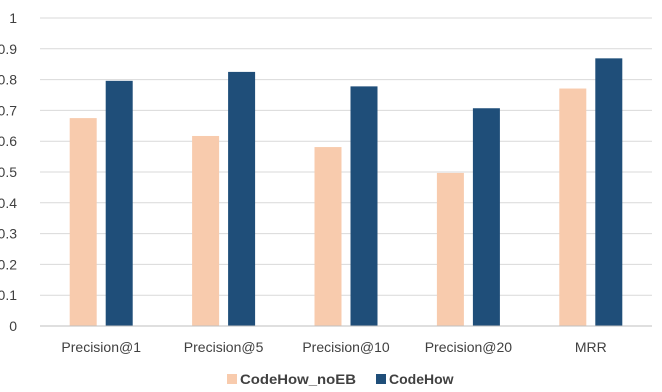 The height and width of the screenshot is (392, 662). Describe the element at coordinates (8, 80) in the screenshot. I see `y-tick-label: 0.8` at that location.